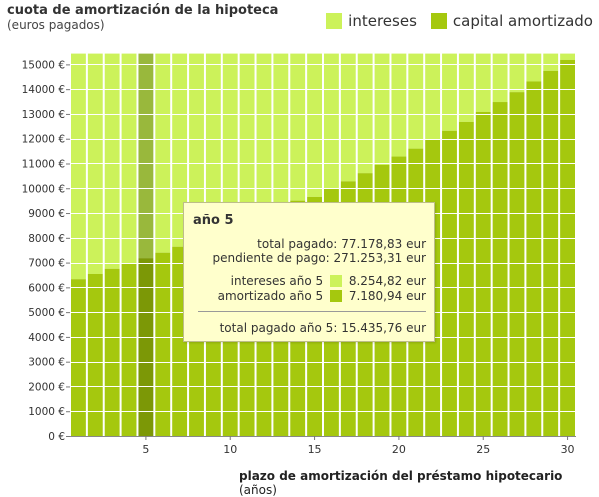 This screenshot has height=497, width=599. I want to click on y-tick-label-13000: 13000 €, so click(43, 115).